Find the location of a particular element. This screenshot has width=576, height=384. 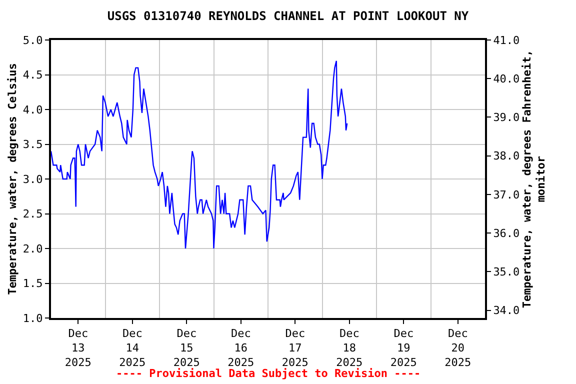

y2-tick-label: 34.0 is located at coordinates (506, 311).